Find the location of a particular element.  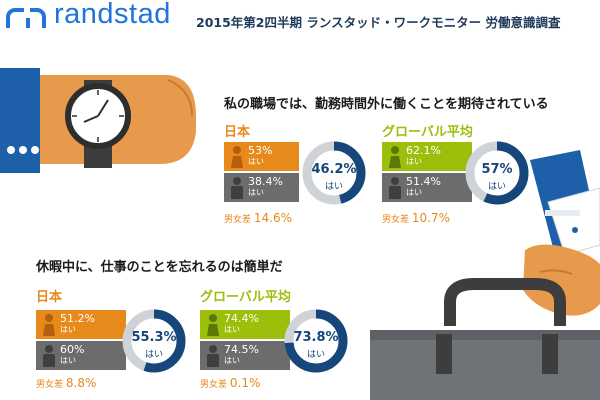

q1-global-donut-yes: はい is located at coordinates (496, 187).